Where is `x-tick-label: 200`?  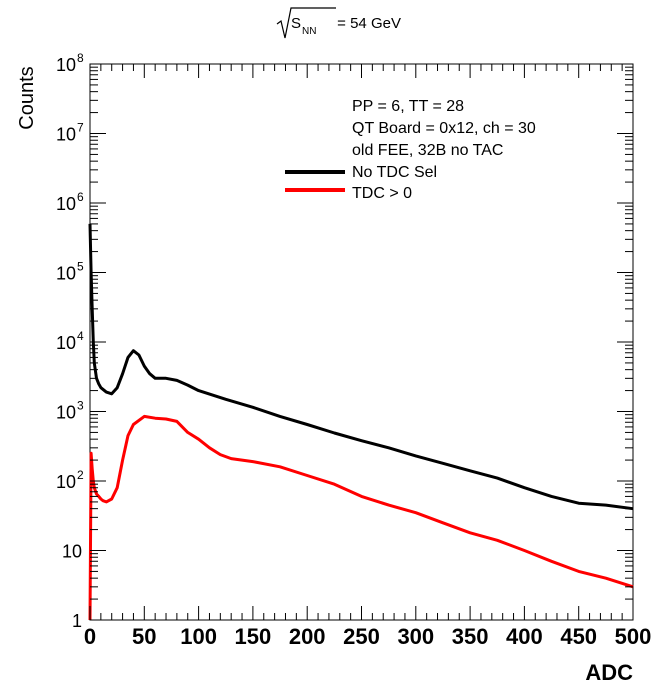
x-tick-label: 200 is located at coordinates (307, 636).